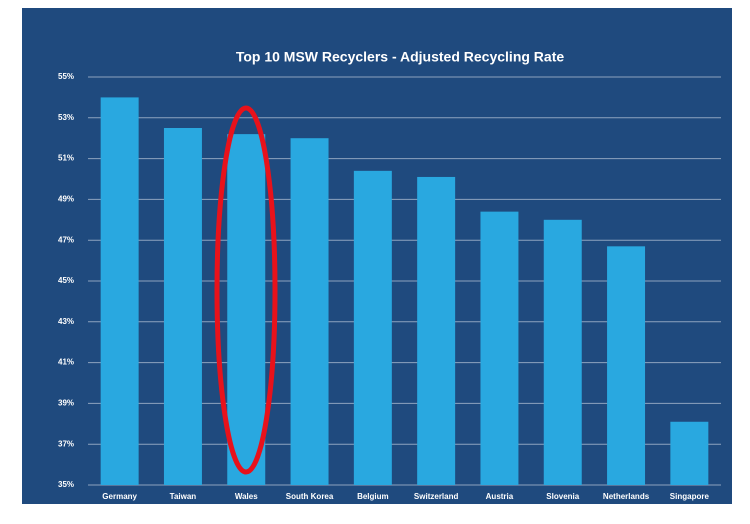 Image resolution: width=750 pixels, height=524 pixels. Describe the element at coordinates (66, 239) in the screenshot. I see `y-tick-label: 47%` at that location.